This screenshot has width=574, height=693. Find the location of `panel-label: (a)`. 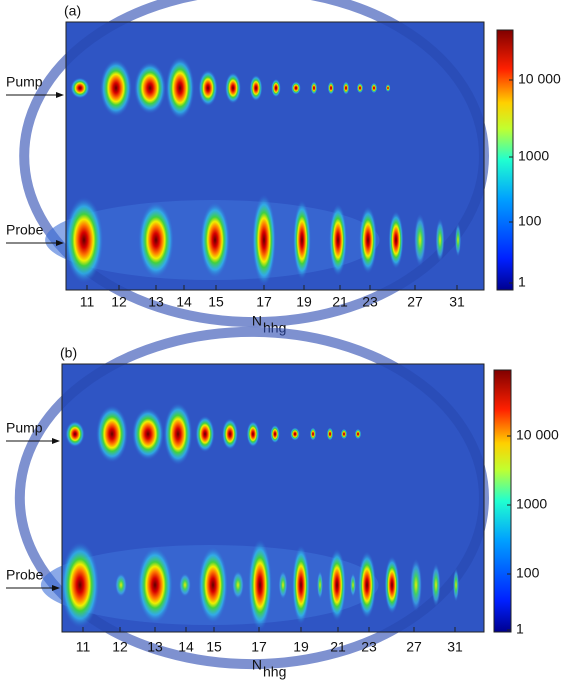

panel-label: (a) is located at coordinates (72, 11).